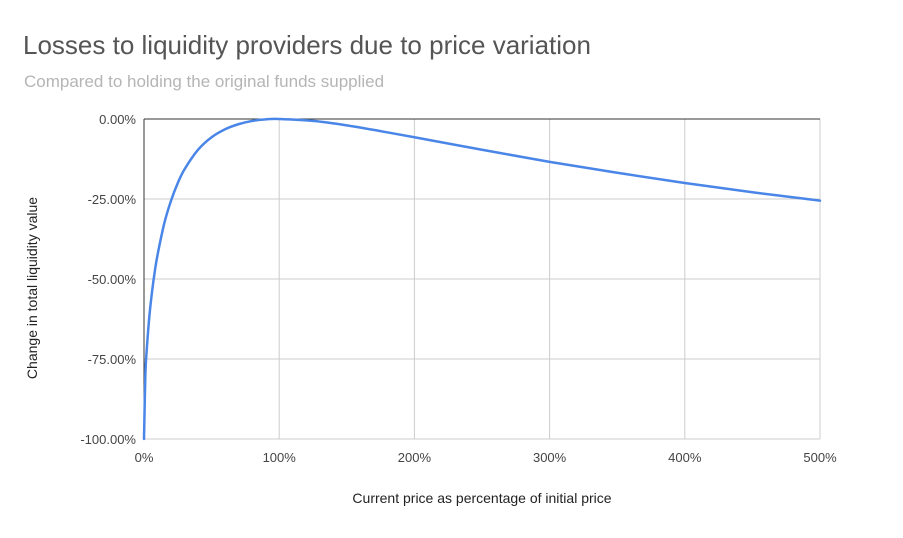 This screenshot has width=903, height=538. I want to click on y-tick-label: -50.00%, so click(112, 279).